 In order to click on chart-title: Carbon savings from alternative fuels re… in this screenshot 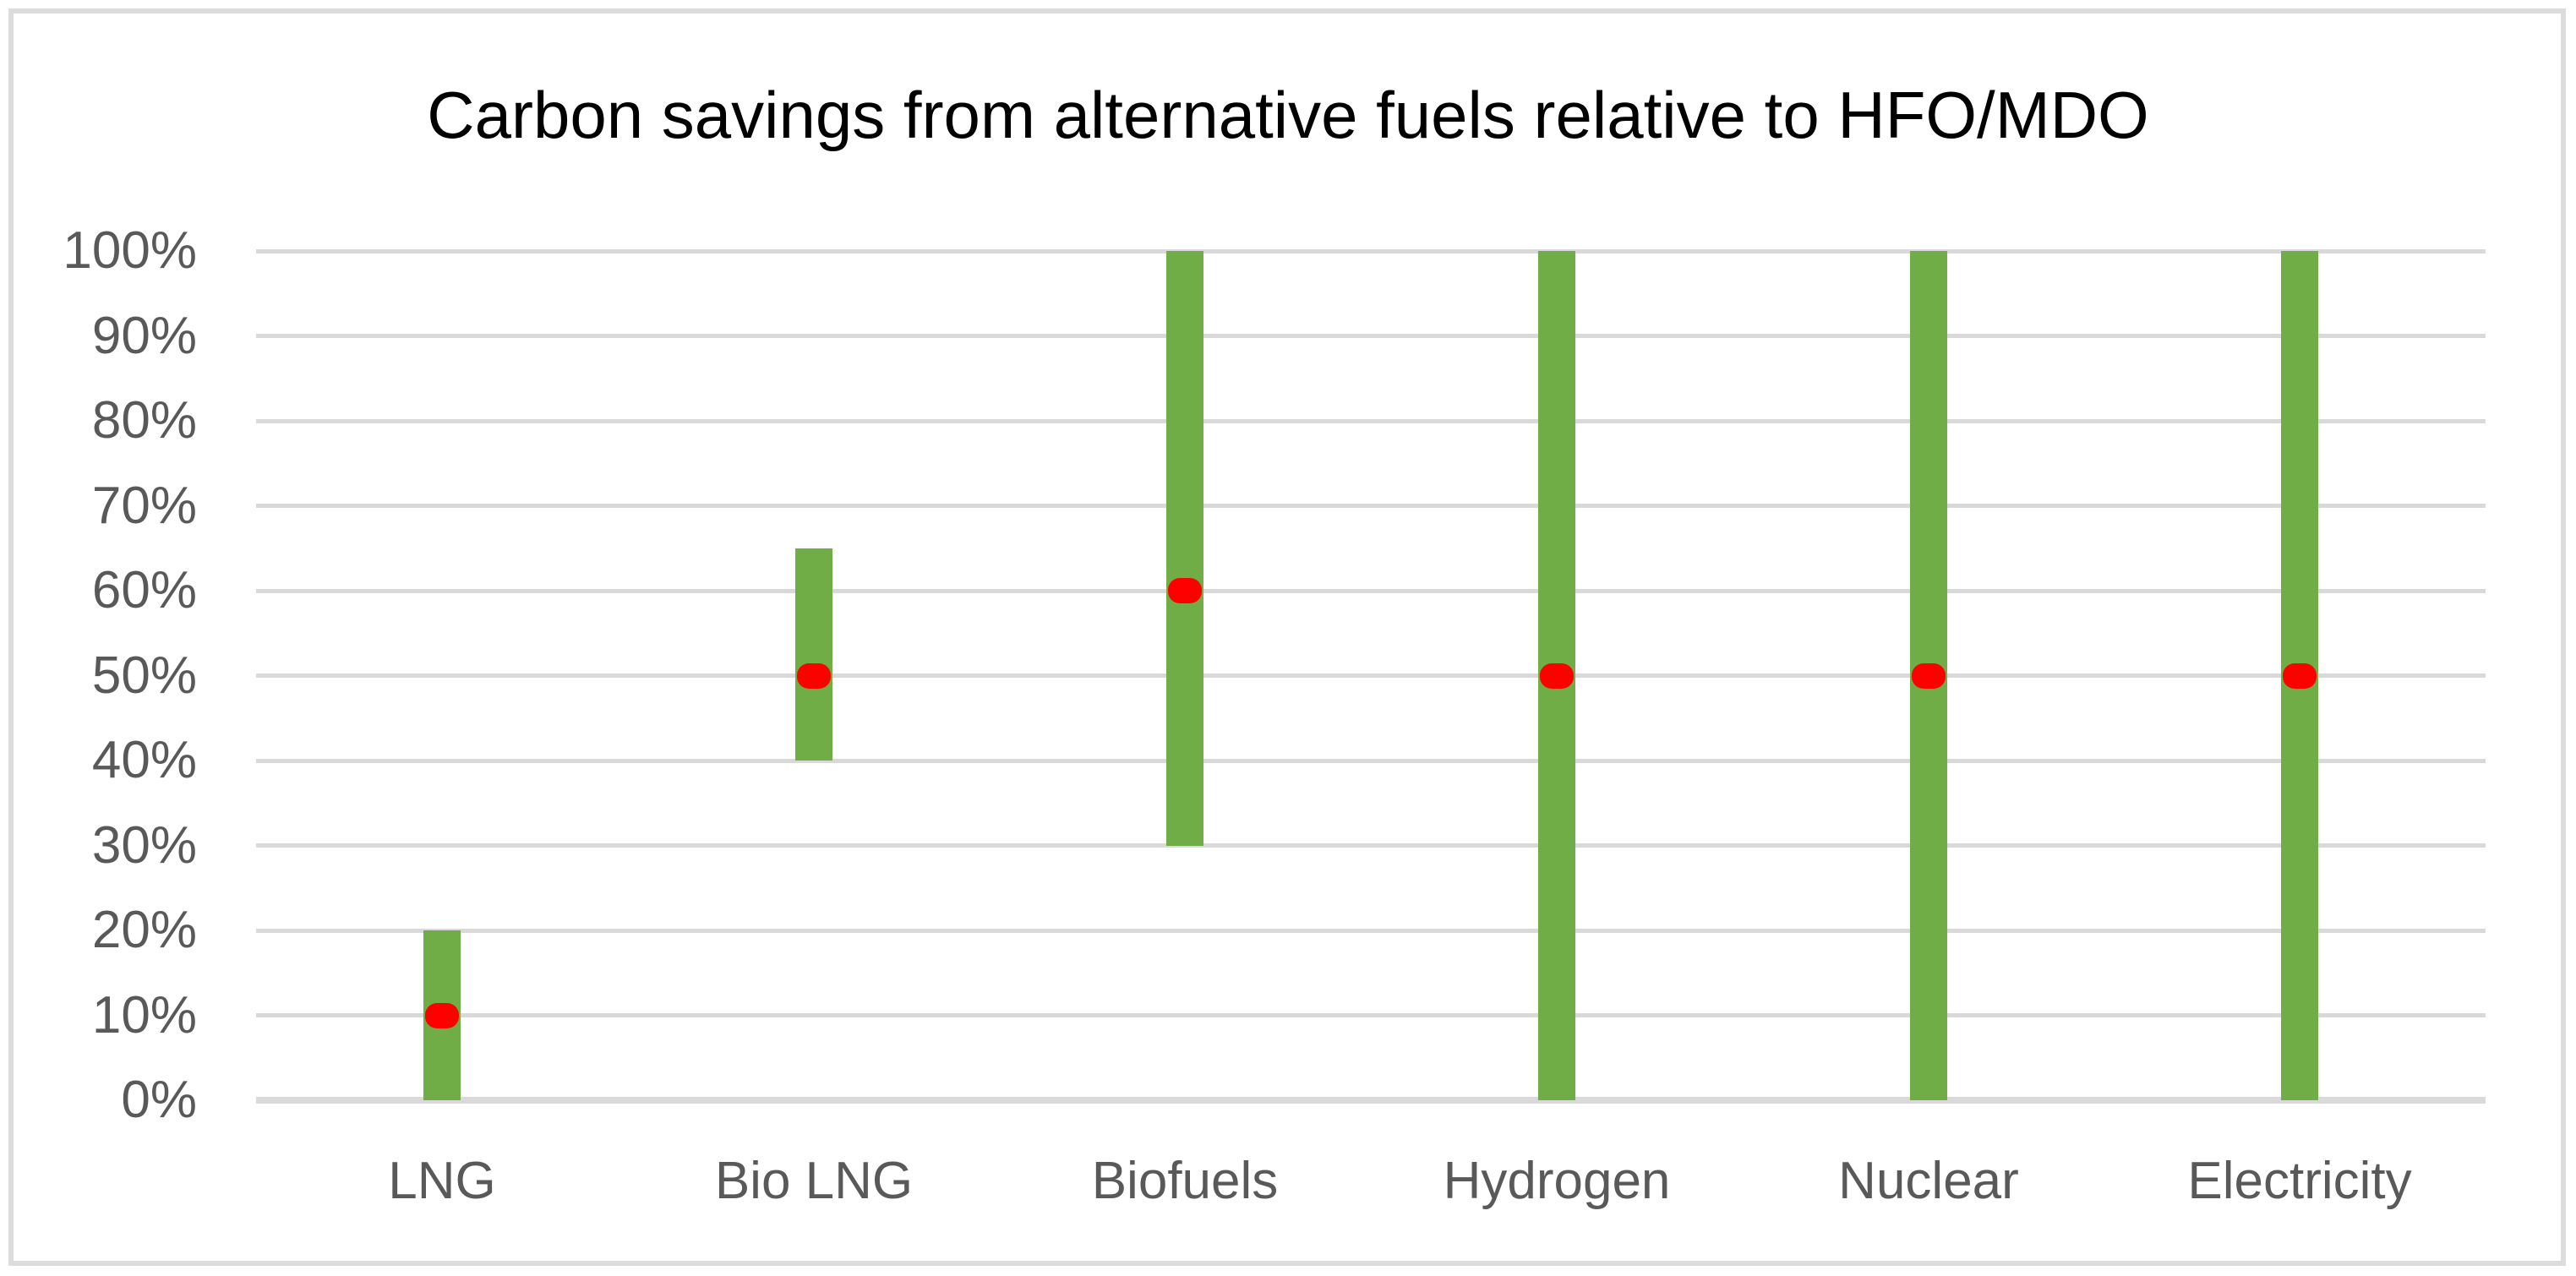, I will do `click(1288, 115)`.